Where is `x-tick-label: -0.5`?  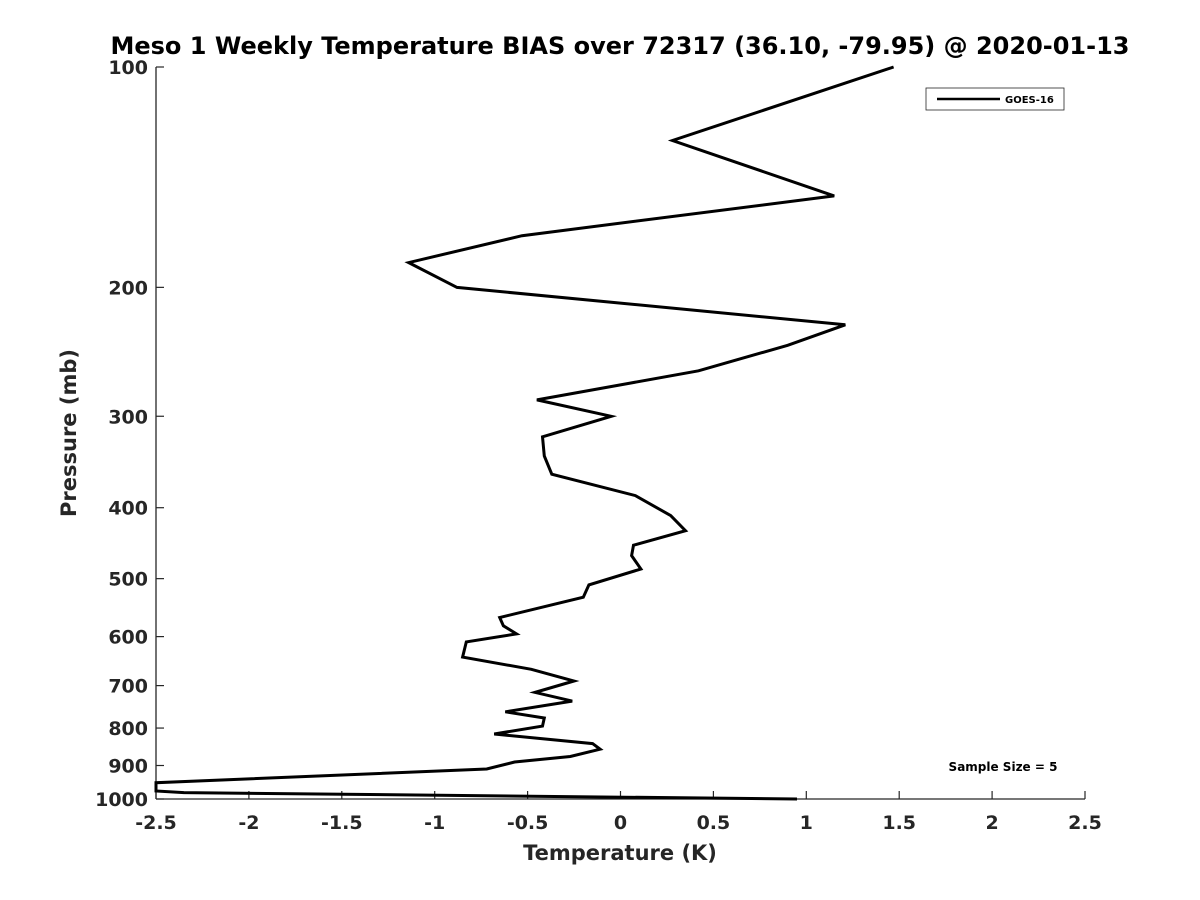
x-tick-label: -0.5 is located at coordinates (528, 823).